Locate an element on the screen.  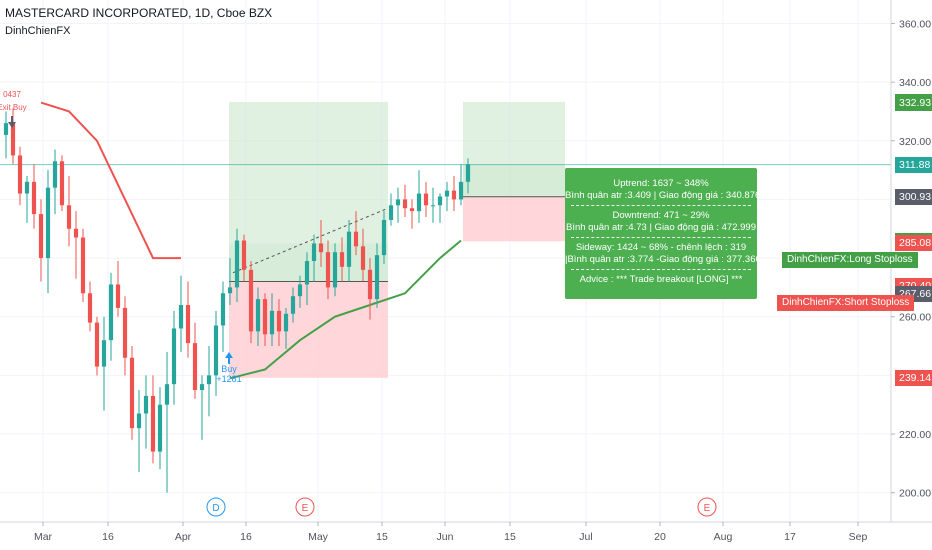
price-axis-label: 220.00 is located at coordinates (915, 435).